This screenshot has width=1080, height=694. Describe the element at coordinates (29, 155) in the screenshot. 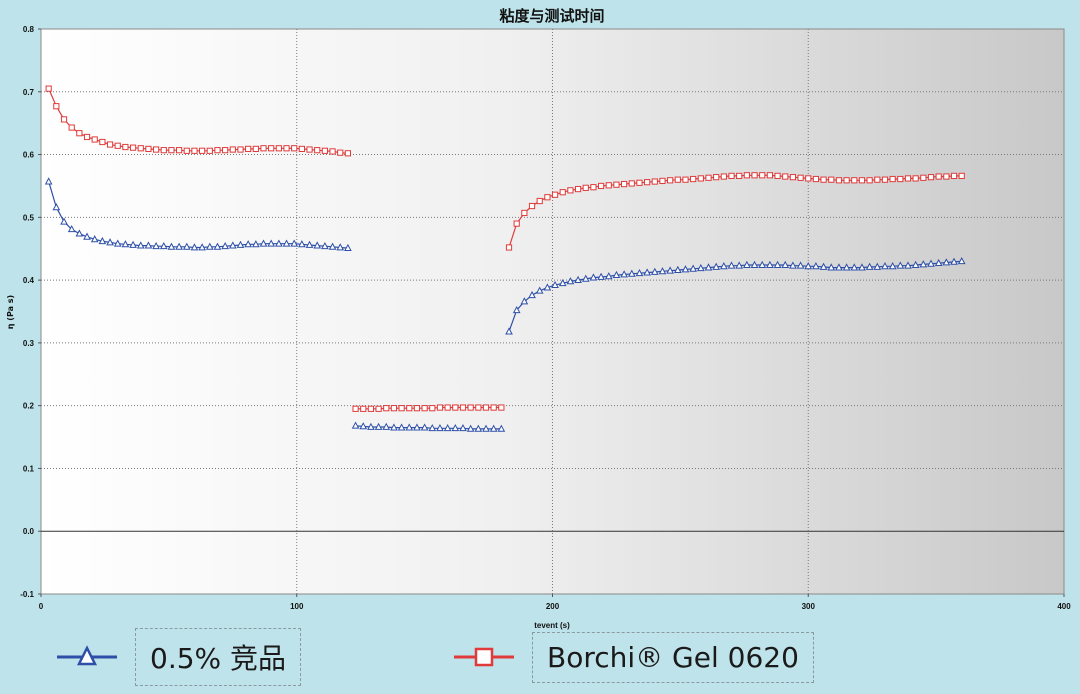

I see `y-tick-label: 0.6` at that location.